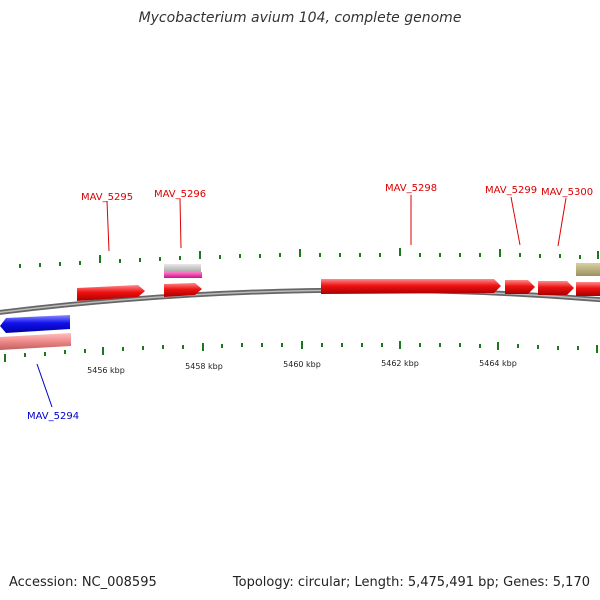  What do you see at coordinates (204, 366) in the screenshot?
I see `tick-label: 5458 kbp` at bounding box center [204, 366].